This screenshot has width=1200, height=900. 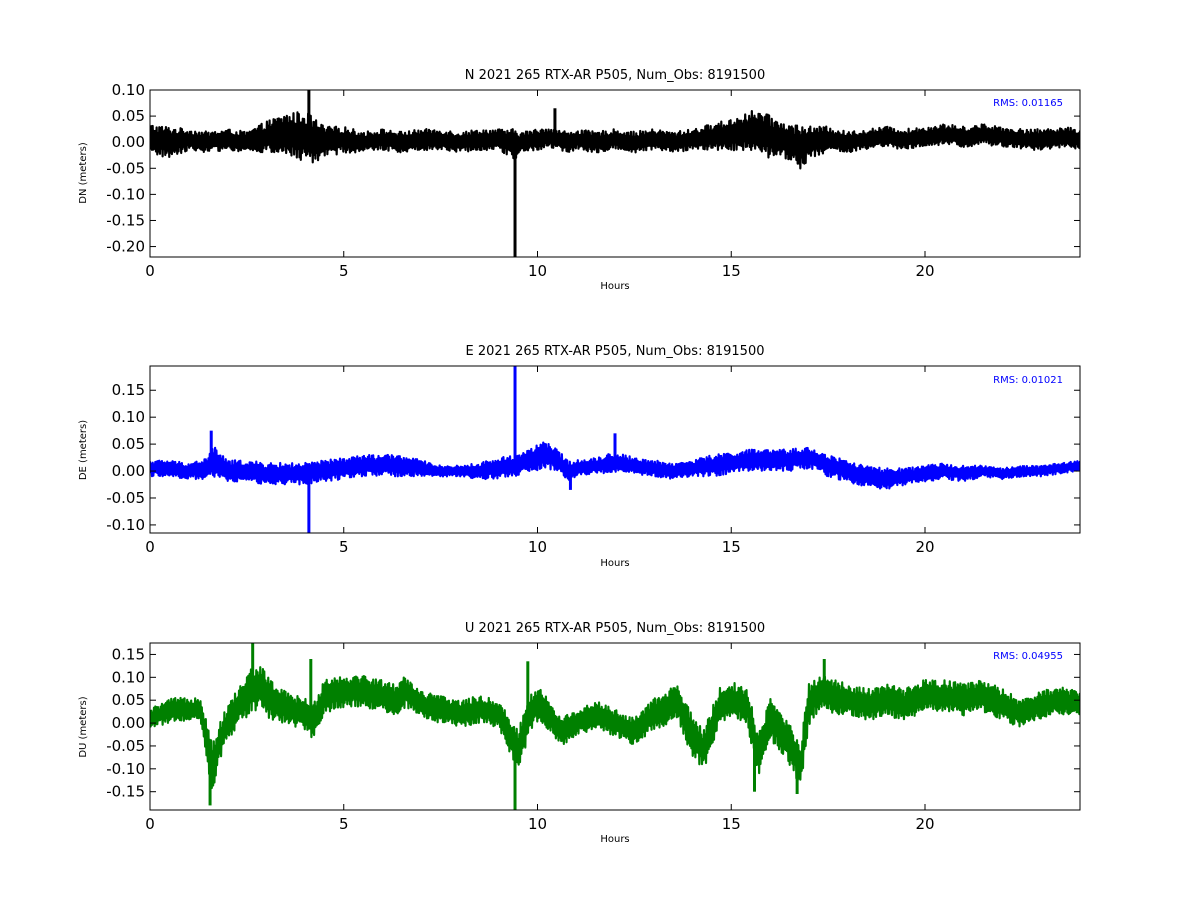 I want to click on series-line, so click(x=615, y=140).